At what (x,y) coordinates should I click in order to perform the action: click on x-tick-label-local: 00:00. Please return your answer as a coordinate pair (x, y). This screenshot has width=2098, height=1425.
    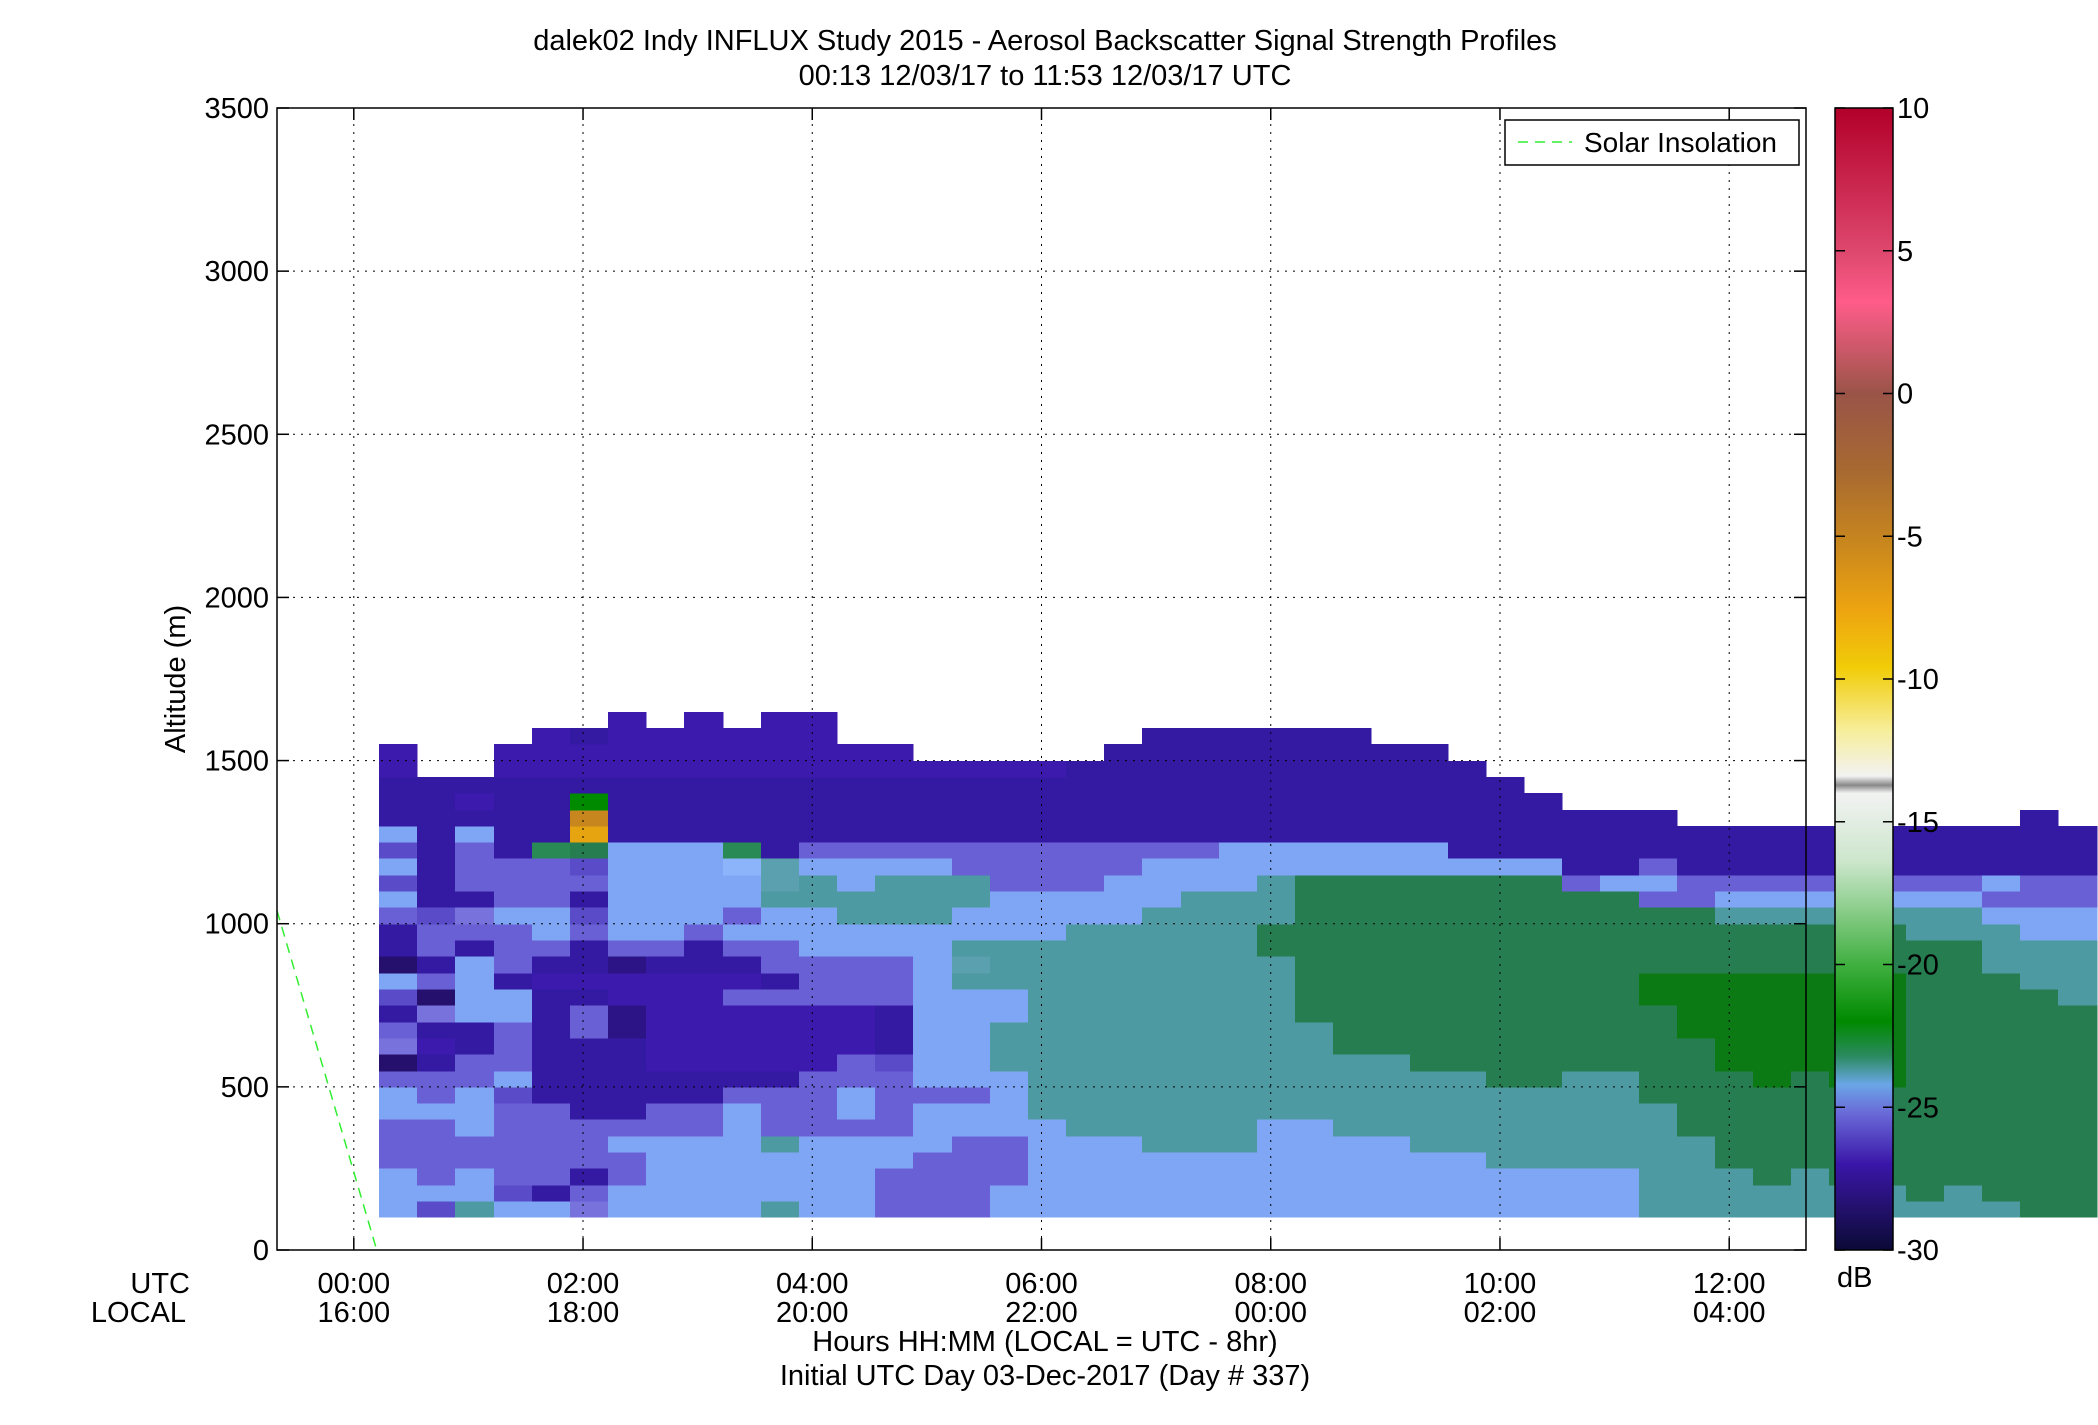
    Looking at the image, I should click on (1270, 1313).